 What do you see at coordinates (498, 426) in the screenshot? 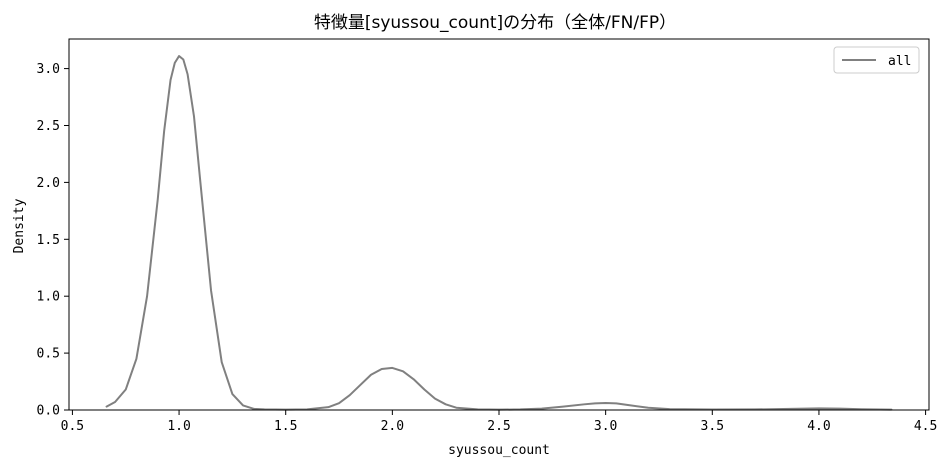
I see `x-tick-label: 2.5` at bounding box center [498, 426].